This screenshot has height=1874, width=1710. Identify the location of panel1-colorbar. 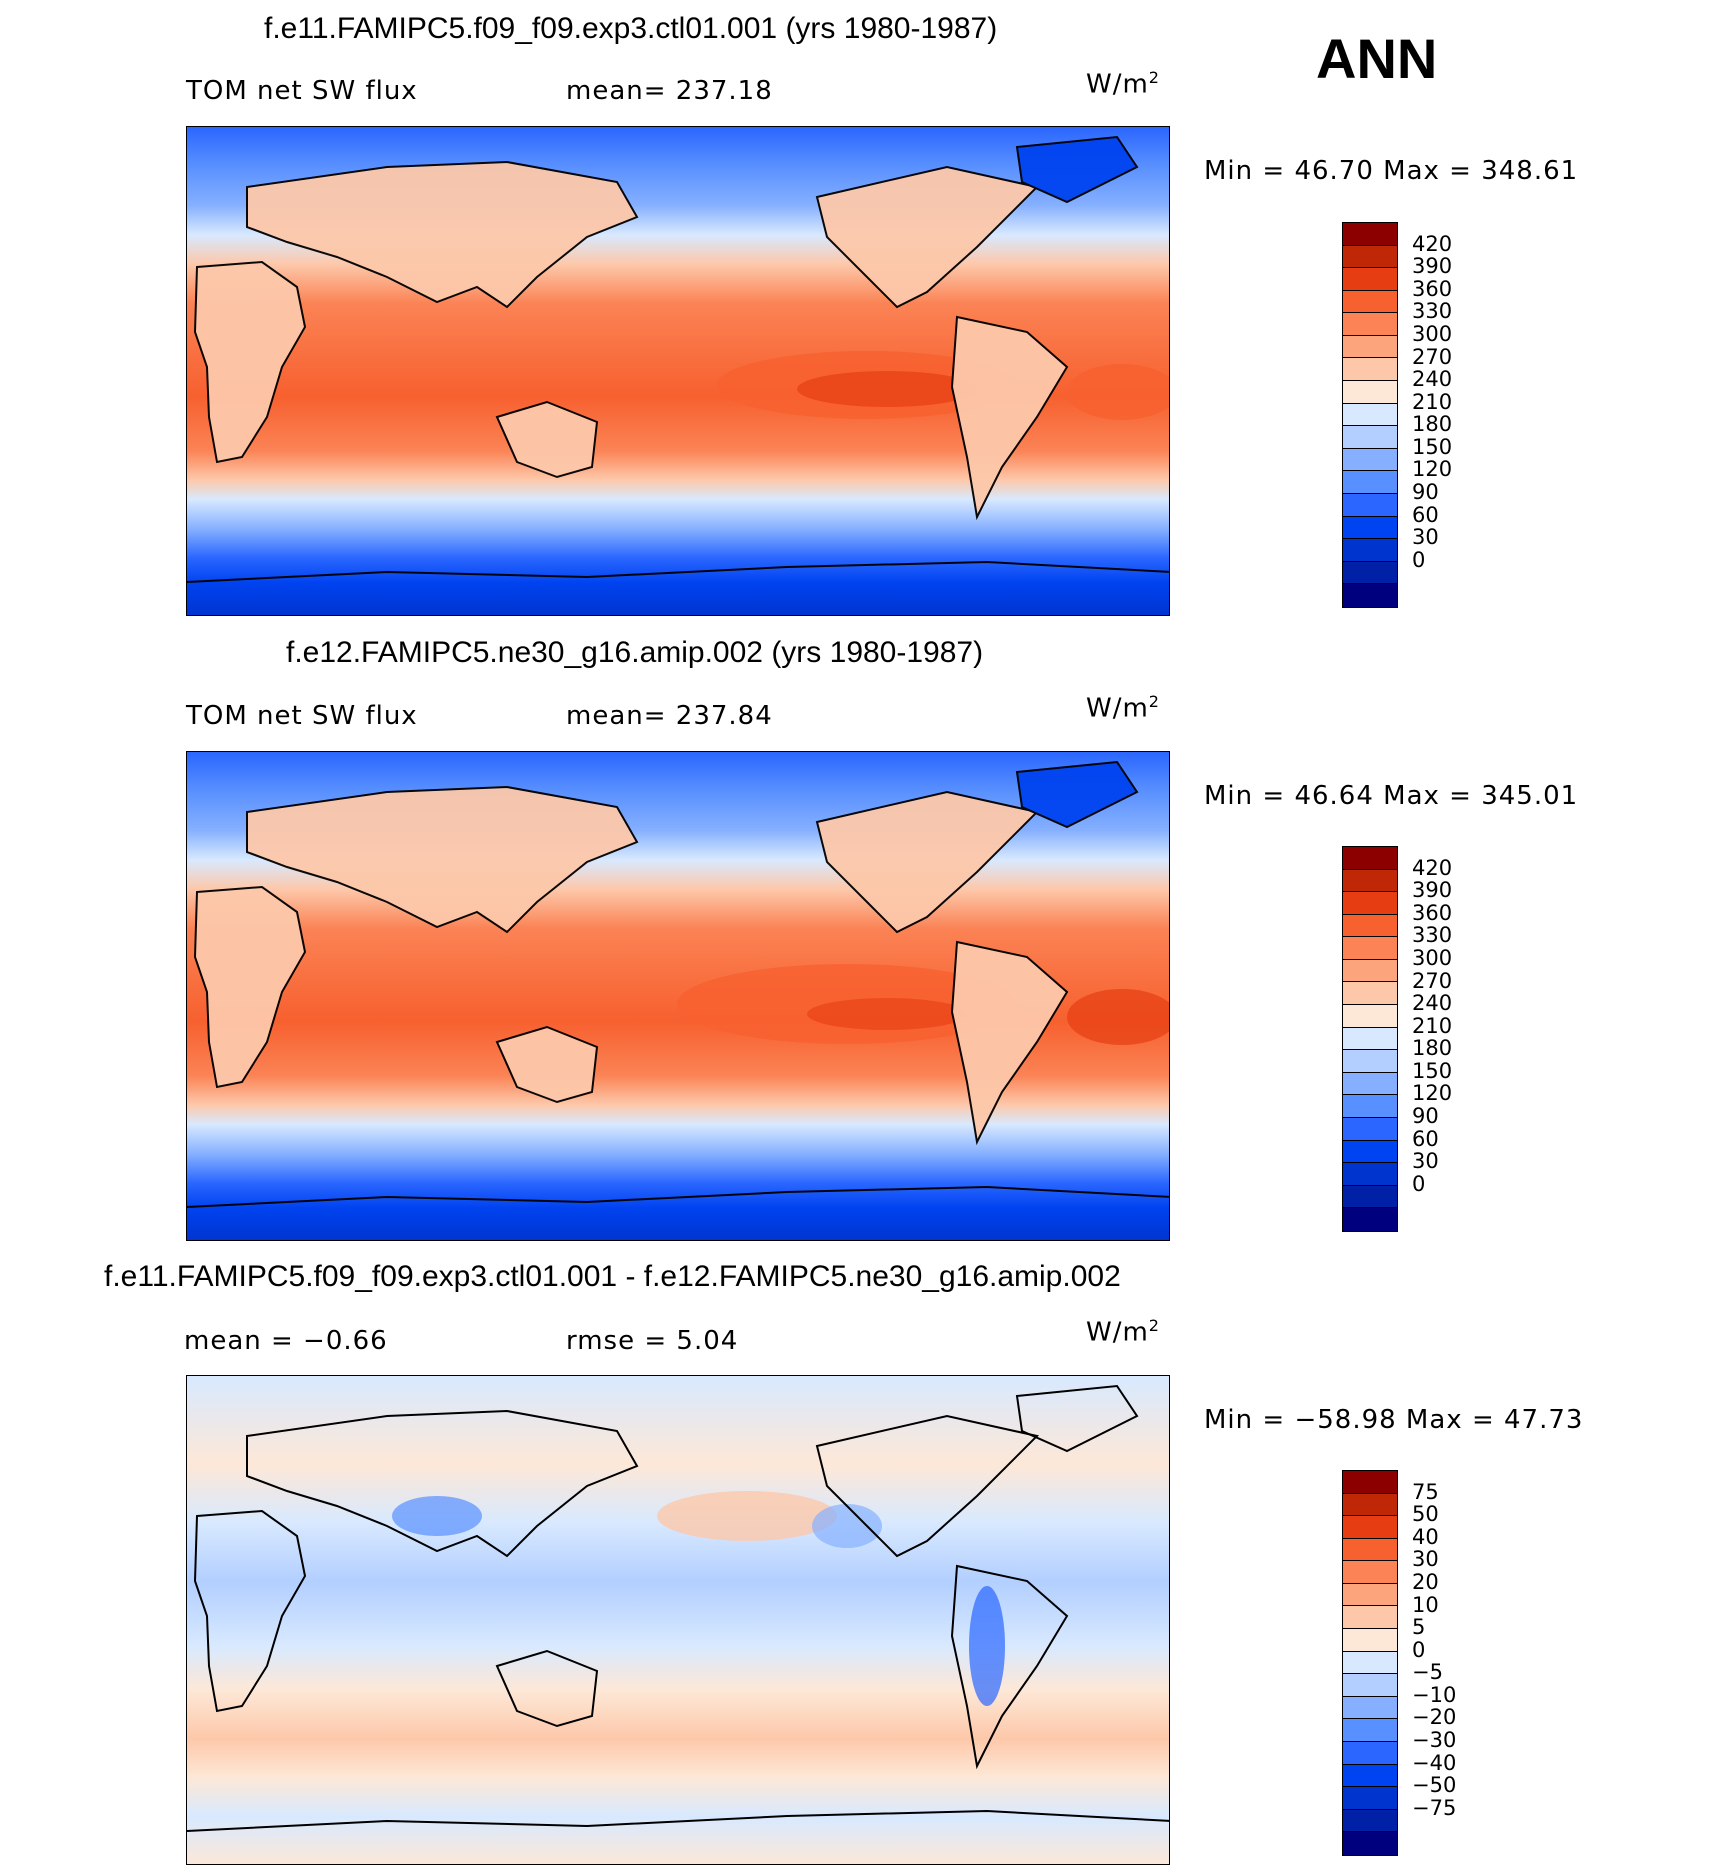
(1370, 415).